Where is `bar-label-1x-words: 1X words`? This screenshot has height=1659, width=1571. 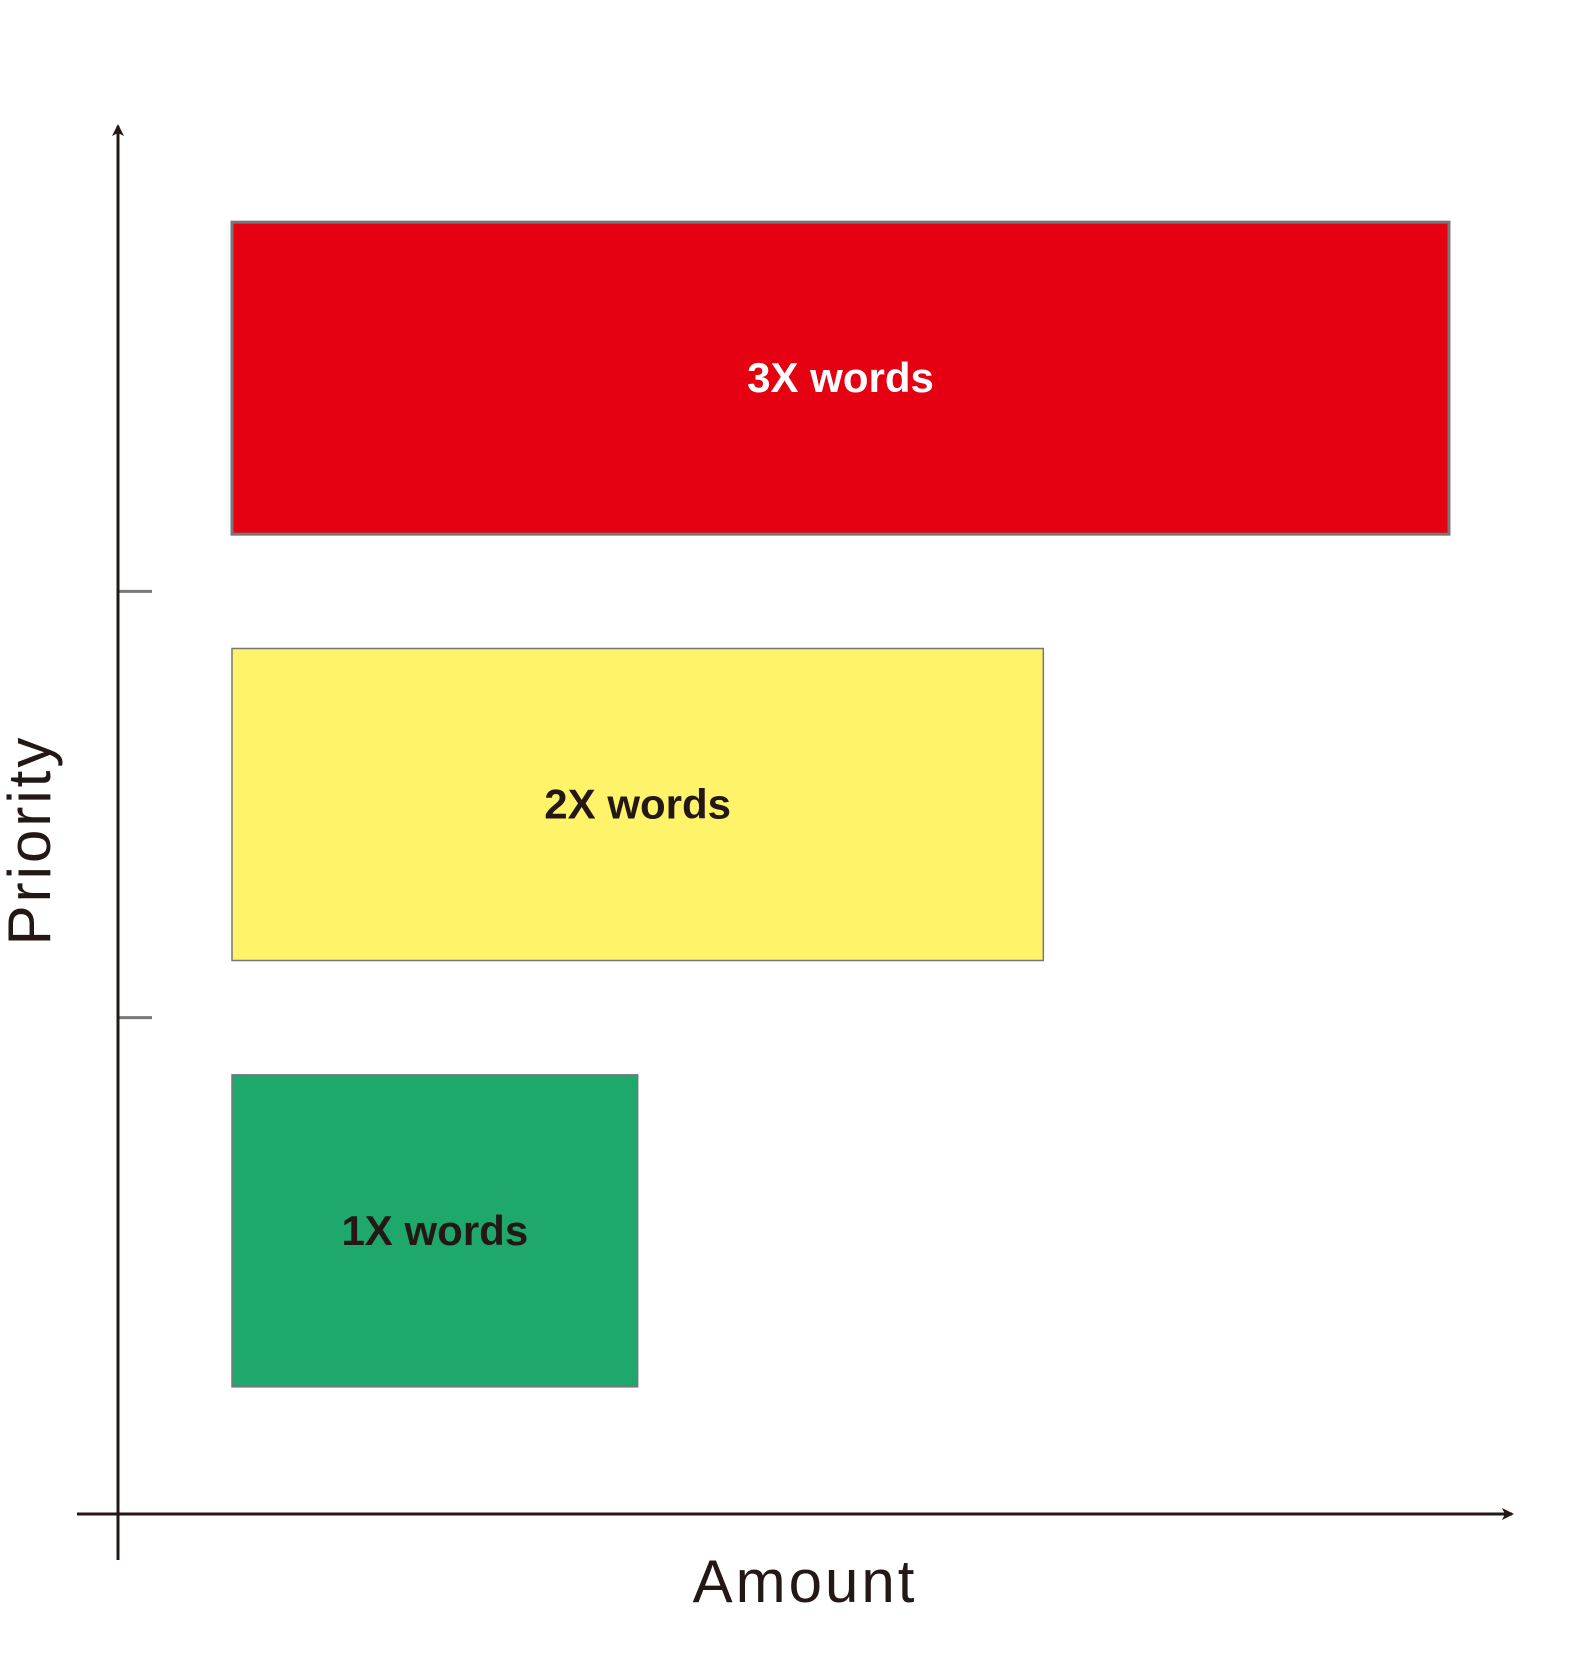 bar-label-1x-words: 1X words is located at coordinates (434, 1230).